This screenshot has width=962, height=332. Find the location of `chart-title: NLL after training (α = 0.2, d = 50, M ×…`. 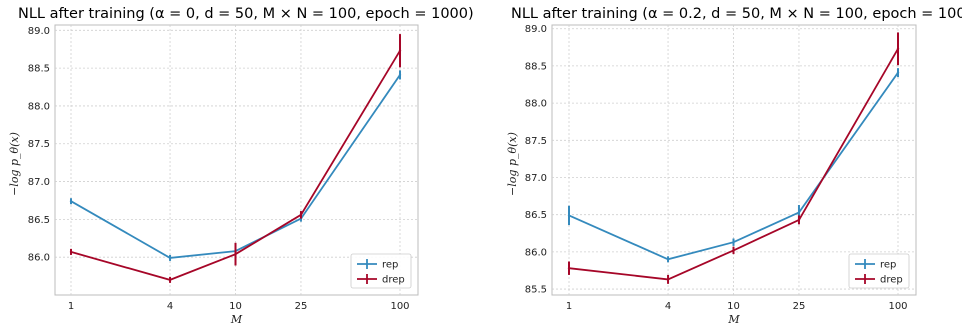

chart-title: NLL after training (α = 0.2, d = 50, M ×… is located at coordinates (736, 14).